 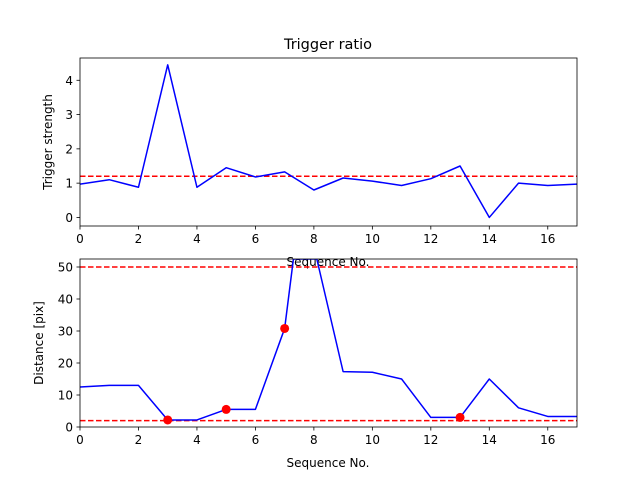 I want to click on y-axis-label: Trigger strength, so click(x=48, y=142).